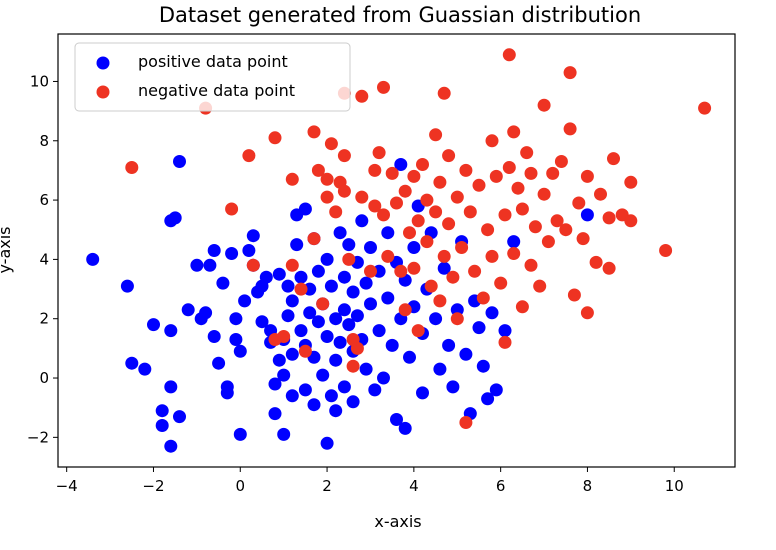  I want to click on y-tick-label: 6, so click(44, 200).